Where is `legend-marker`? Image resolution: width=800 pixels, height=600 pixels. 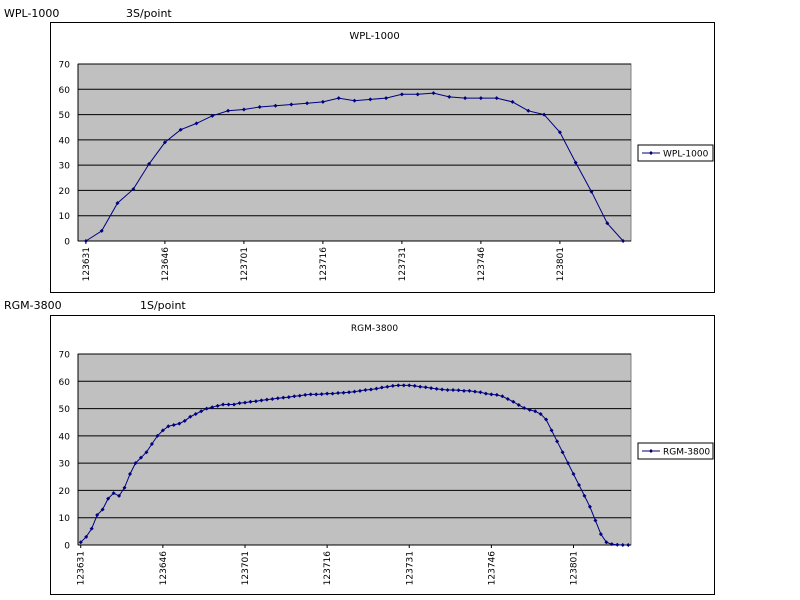
legend-marker is located at coordinates (651, 451).